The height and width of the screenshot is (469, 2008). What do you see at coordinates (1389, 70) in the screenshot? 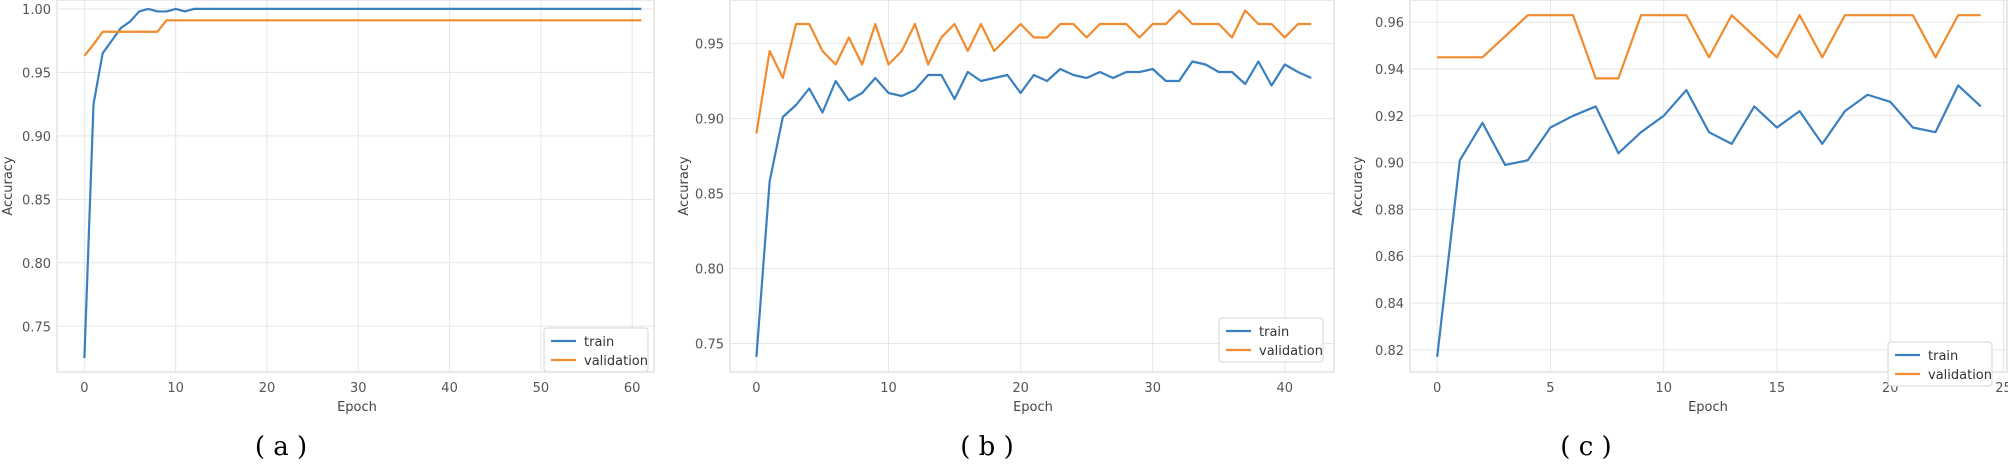
I see `y-tick-label: 0.94` at bounding box center [1389, 70].